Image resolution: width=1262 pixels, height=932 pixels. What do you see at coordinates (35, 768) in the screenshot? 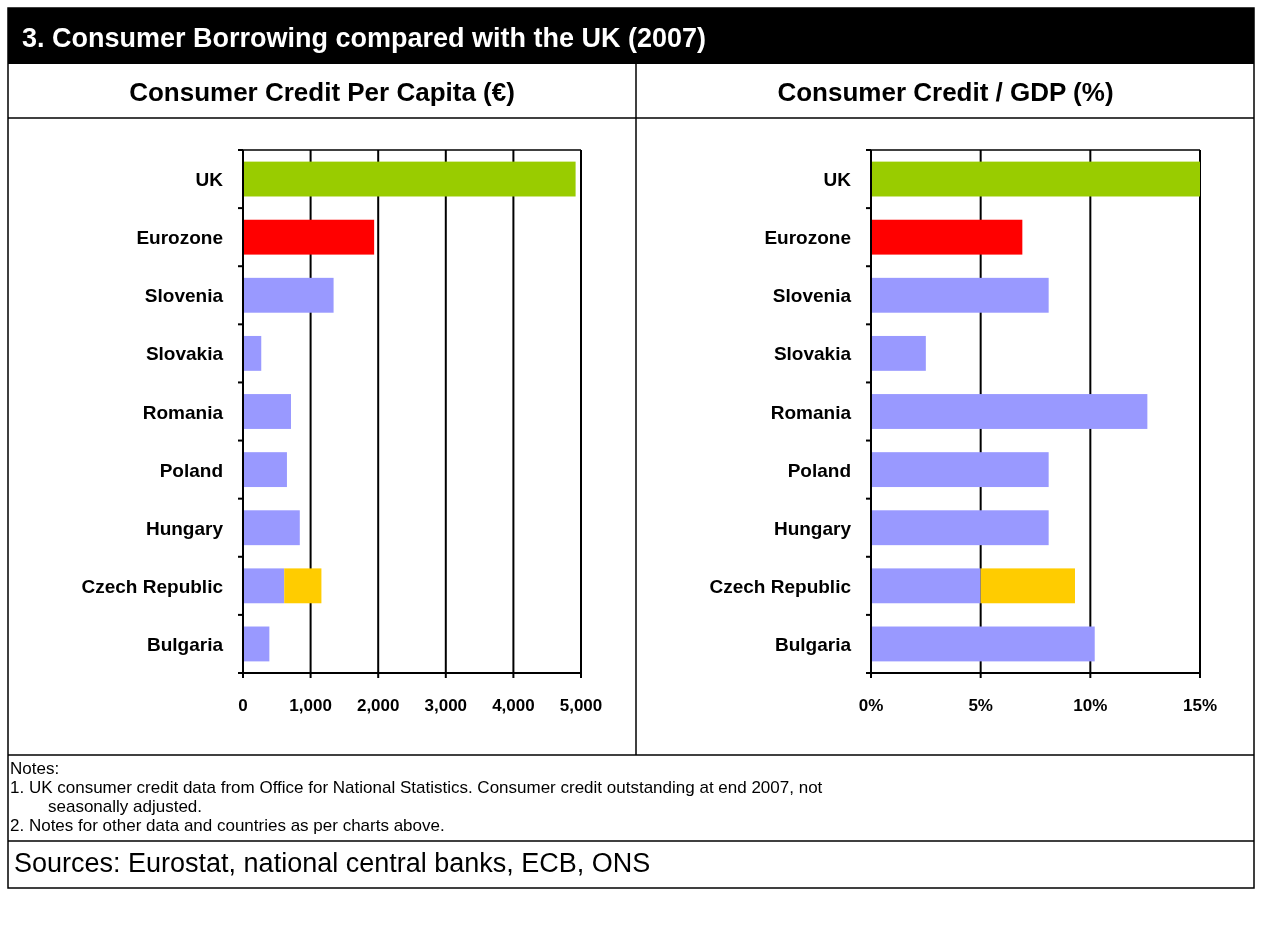
I see `text: Notes:` at bounding box center [35, 768].